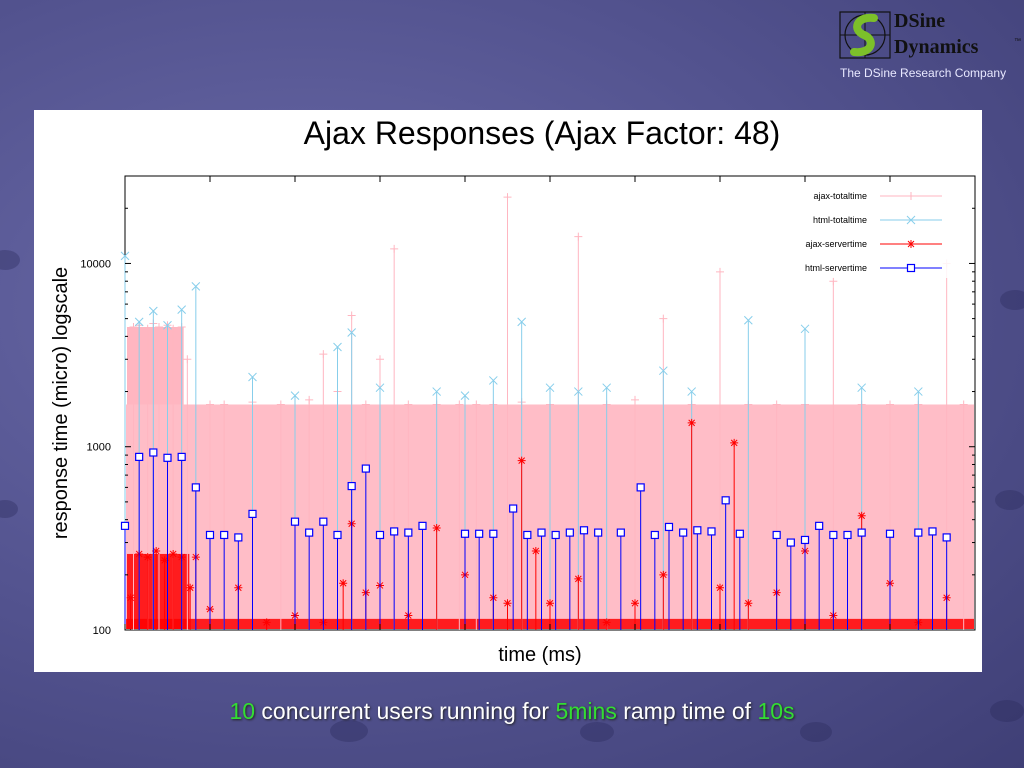  I want to click on legend-background, so click(870, 230).